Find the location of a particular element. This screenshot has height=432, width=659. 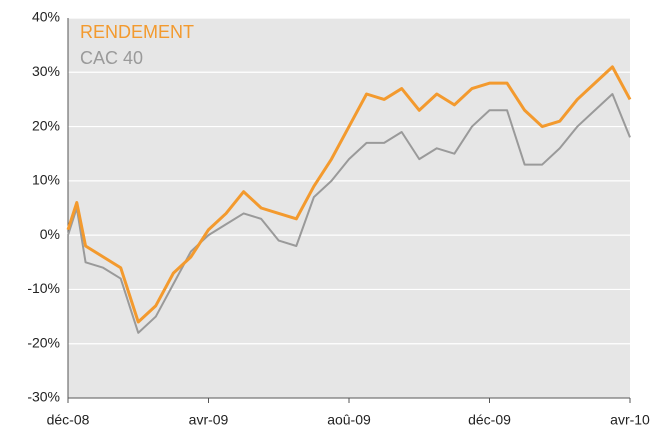

x-tick-label: avr-10 is located at coordinates (630, 420).